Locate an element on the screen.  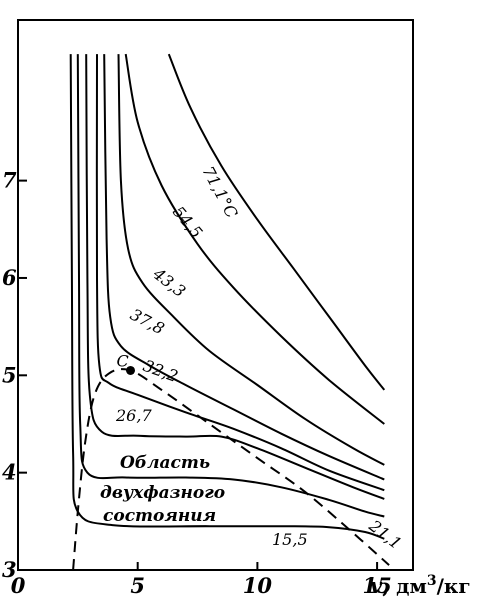
x-axis-var: v is located at coordinates (376, 585).